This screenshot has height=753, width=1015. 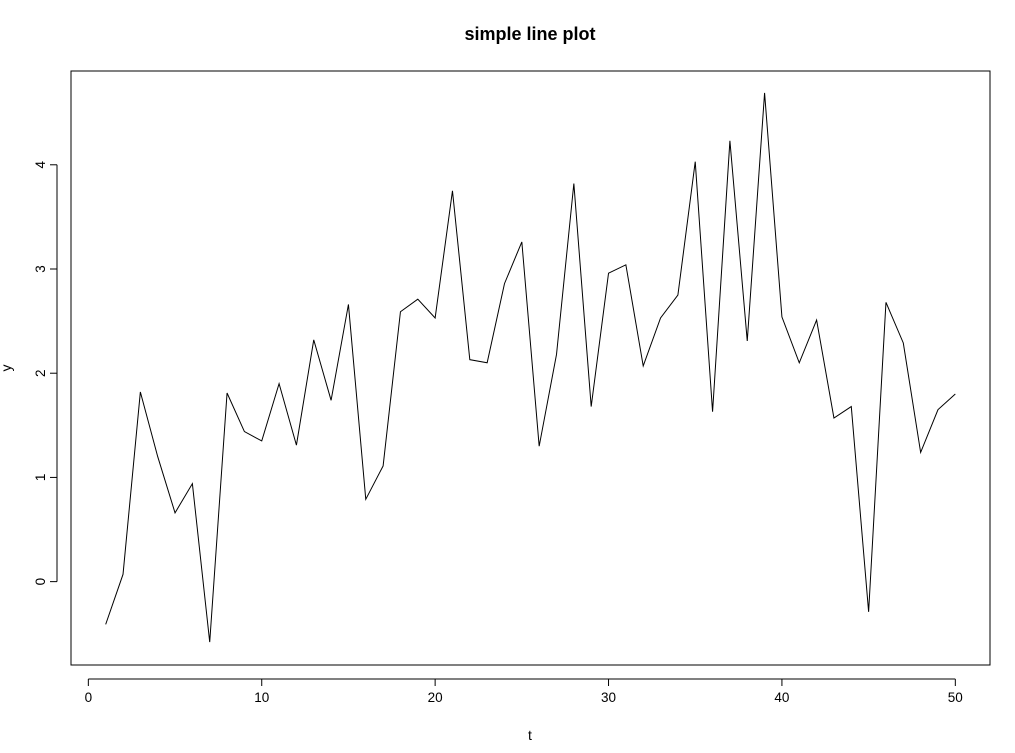 I want to click on y-axis: 0 1 2 3 4, so click(x=45, y=373).